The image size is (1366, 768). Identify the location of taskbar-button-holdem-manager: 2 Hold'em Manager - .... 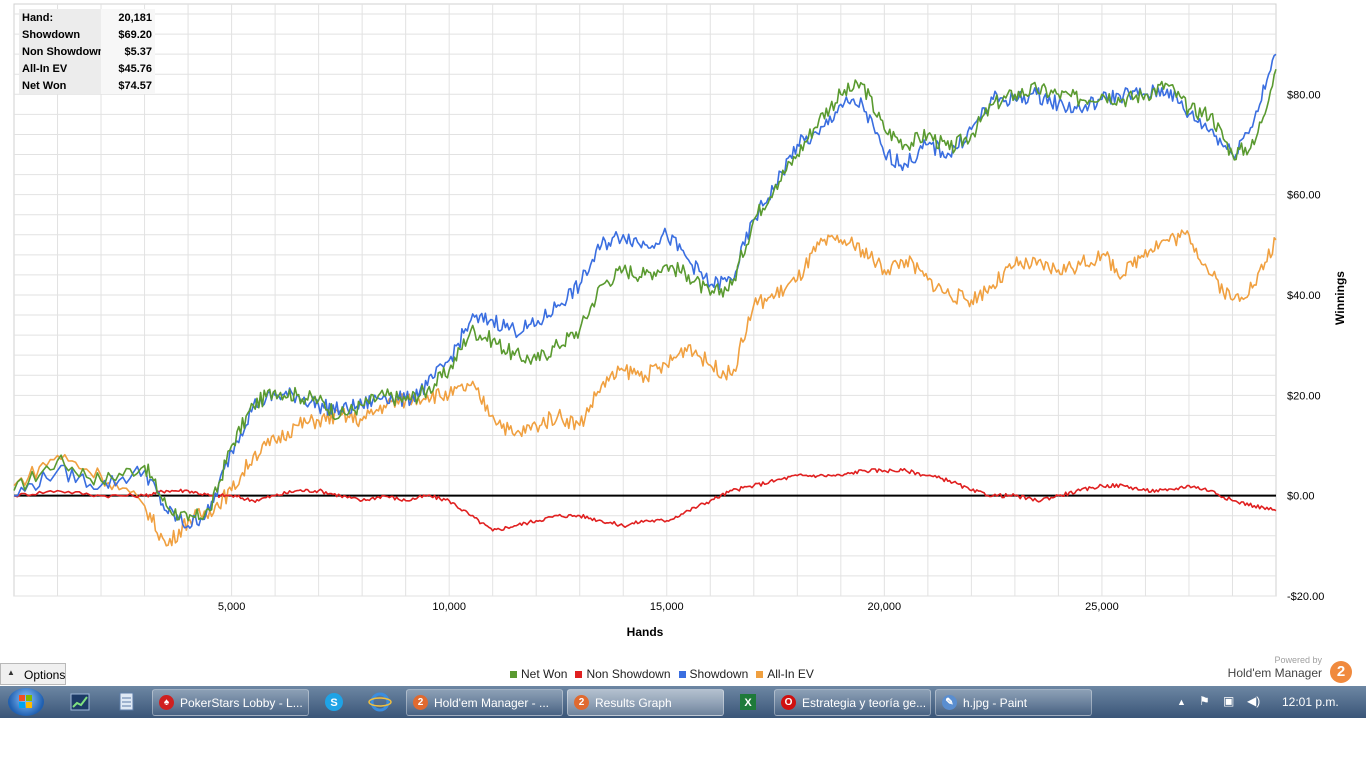
(484, 702).